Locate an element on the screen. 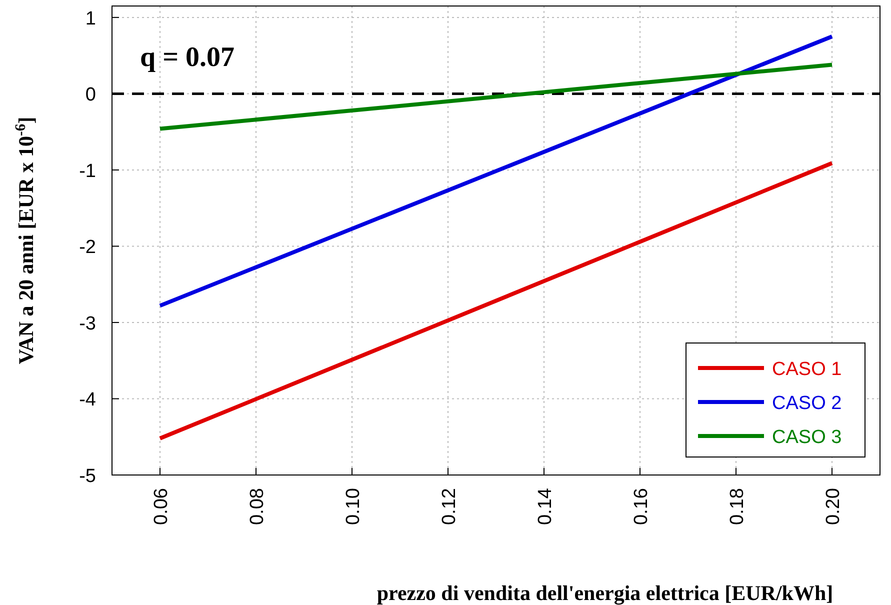 The height and width of the screenshot is (605, 891). legend-label: CASO 3 is located at coordinates (807, 437).